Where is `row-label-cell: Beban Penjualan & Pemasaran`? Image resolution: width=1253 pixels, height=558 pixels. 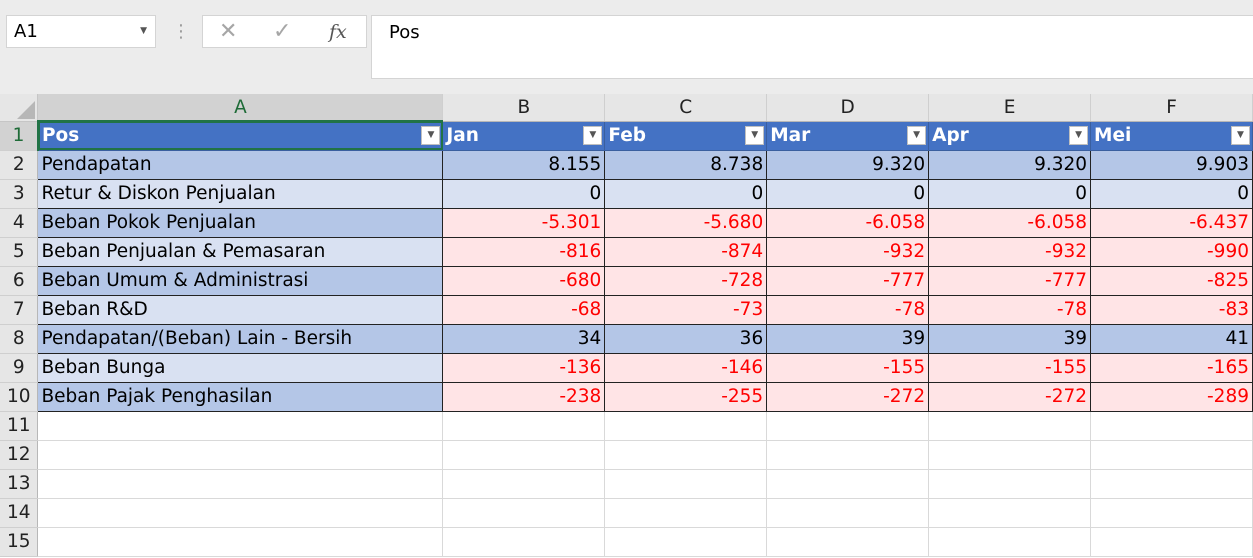
row-label-cell: Beban Penjualan & Pemasaran is located at coordinates (240, 251).